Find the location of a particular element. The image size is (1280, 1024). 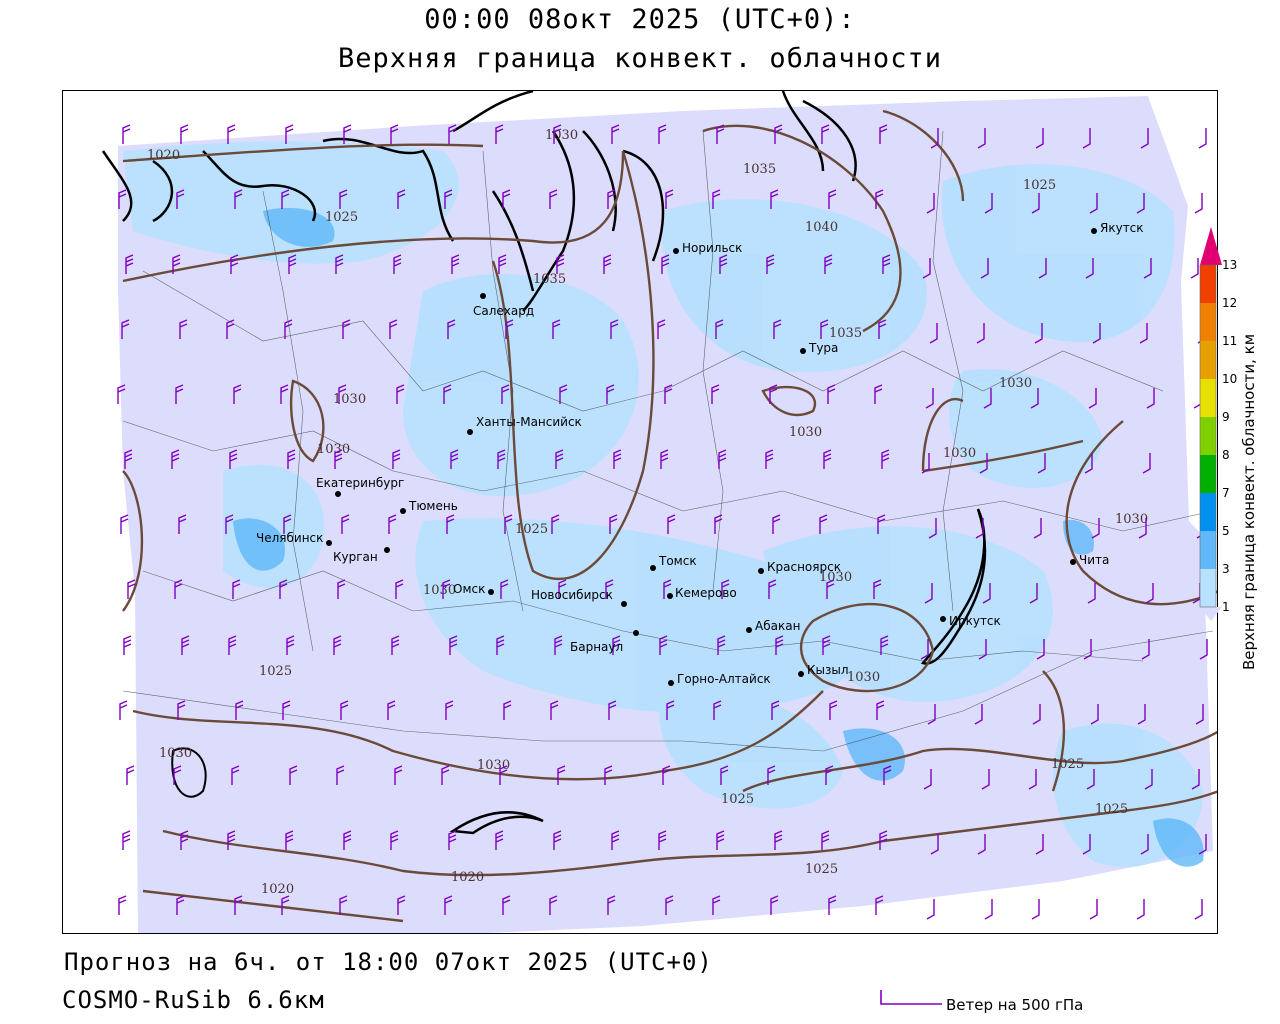

isobar-label: 1020 is located at coordinates (163, 155).